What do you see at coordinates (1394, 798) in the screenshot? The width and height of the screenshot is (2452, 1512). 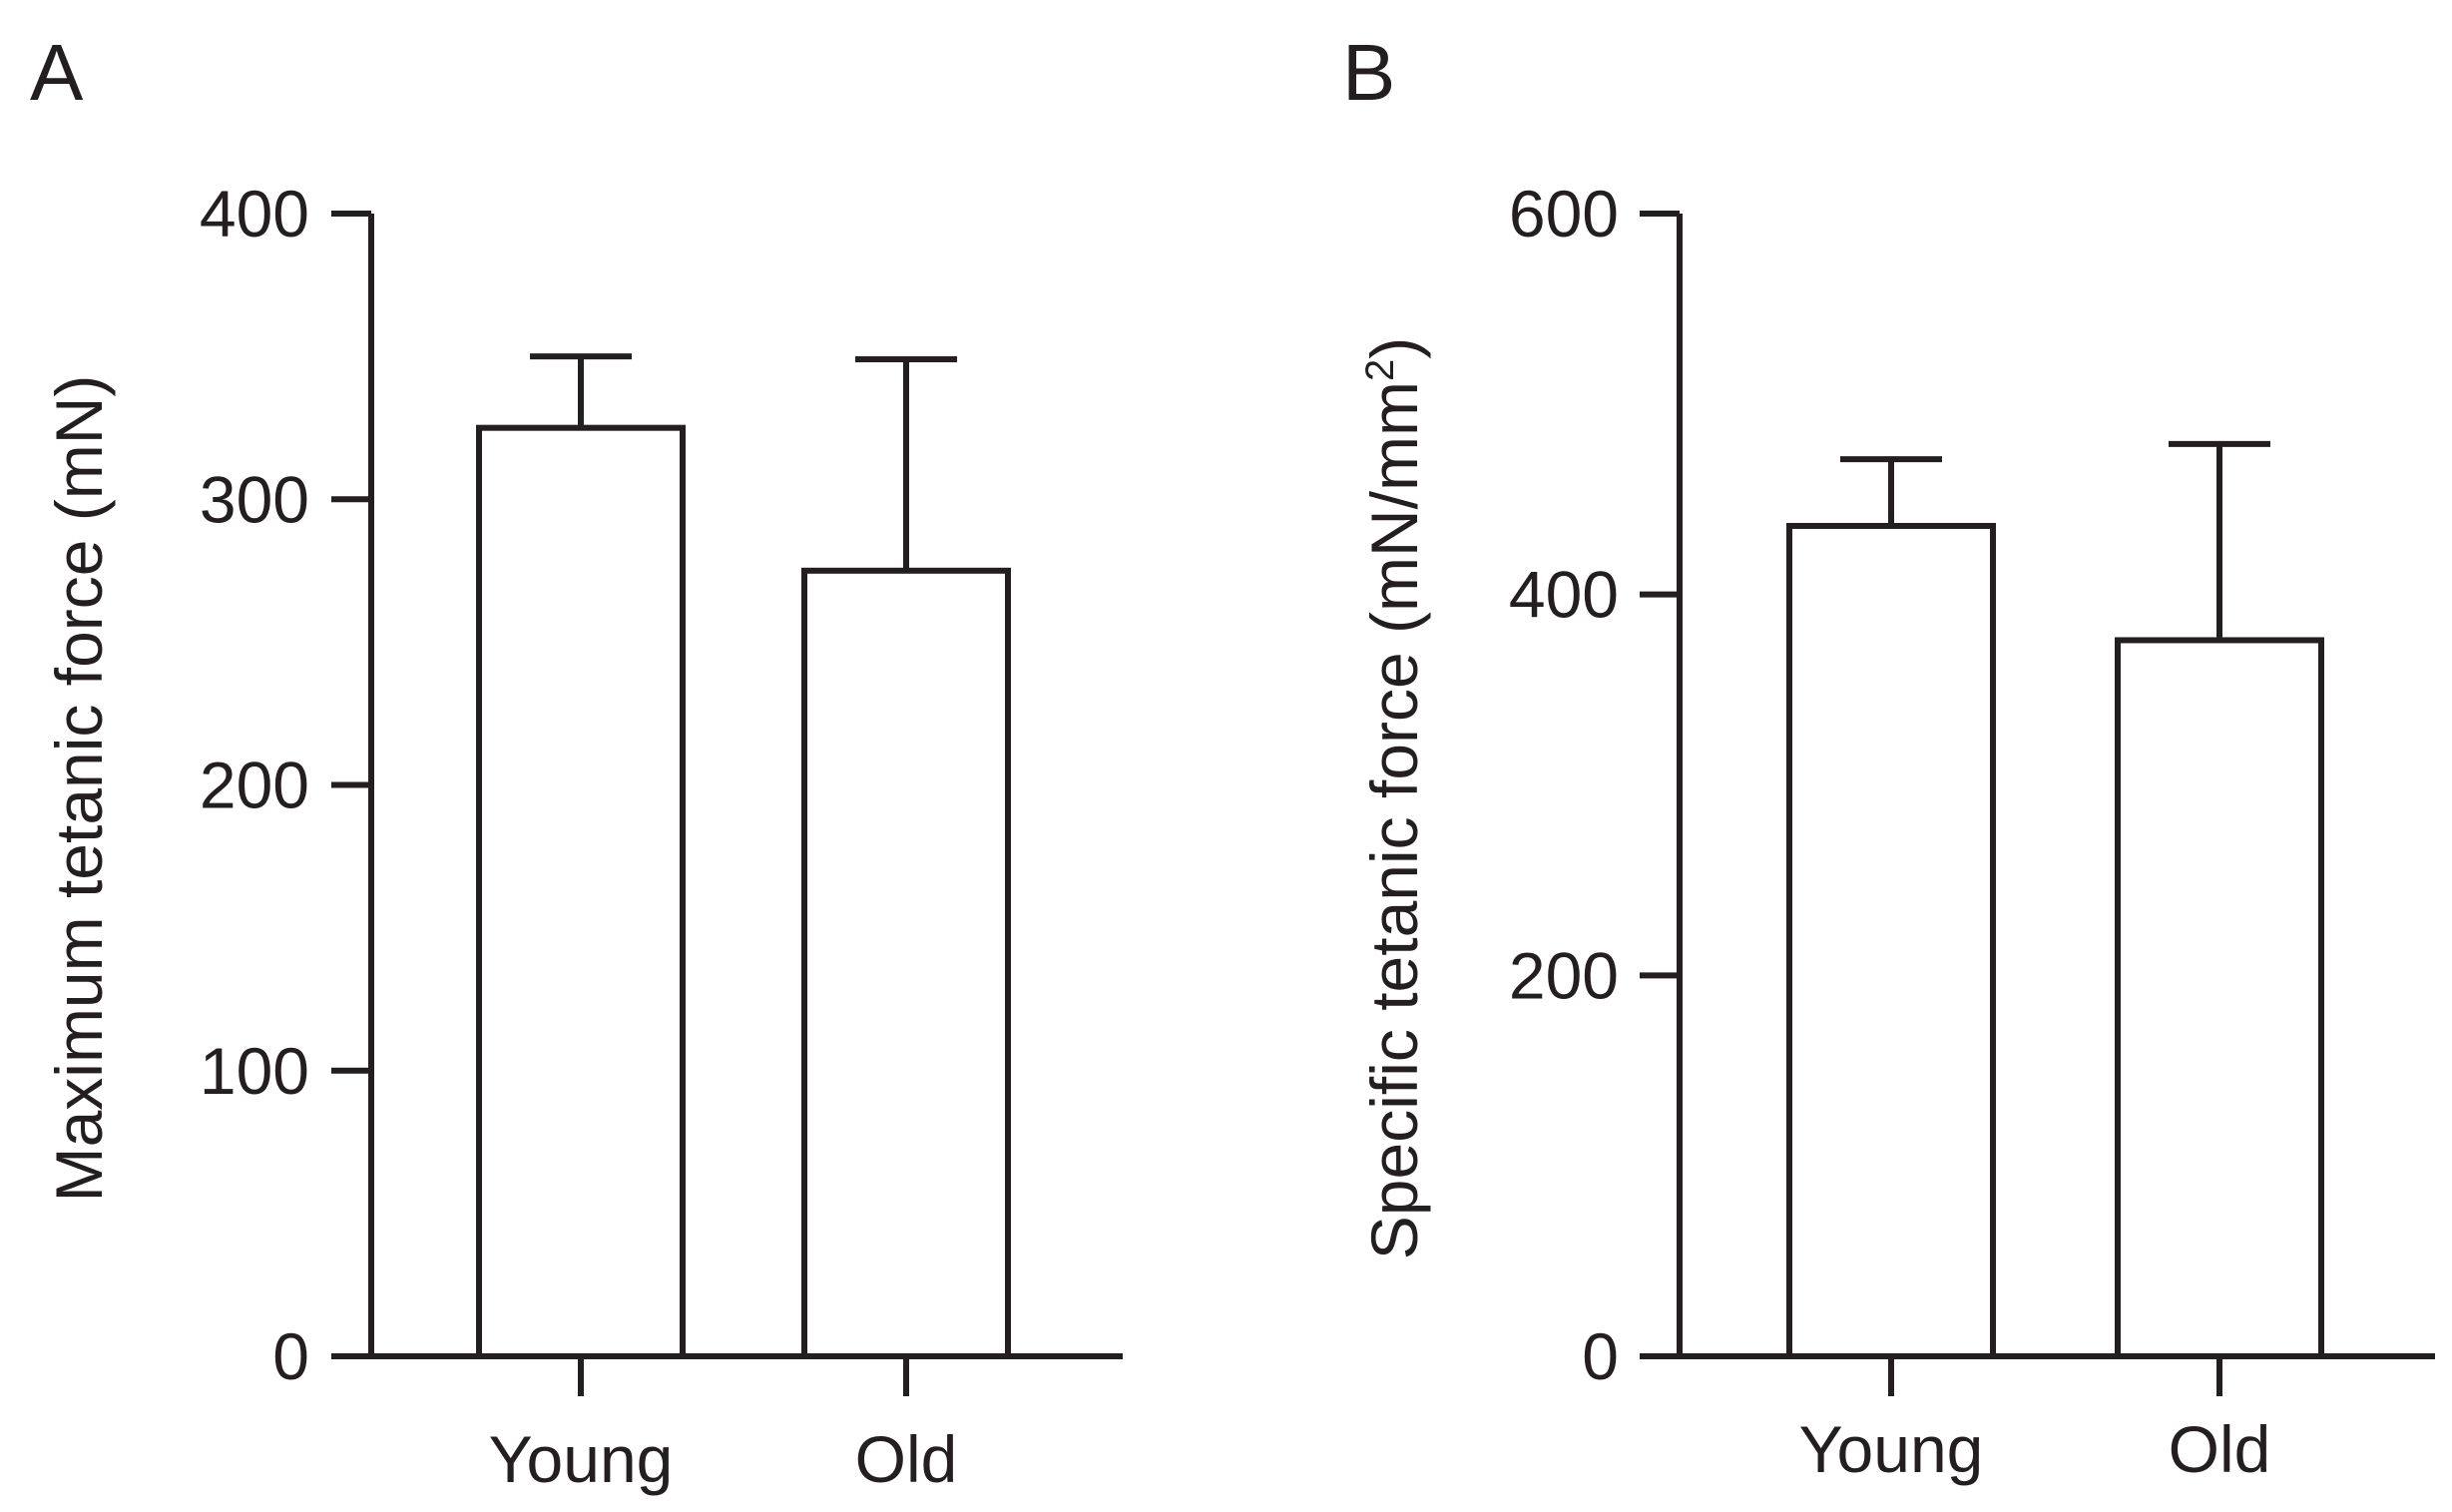 I see `y-axis-title: Specific tetanic force (mN/mm2)` at bounding box center [1394, 798].